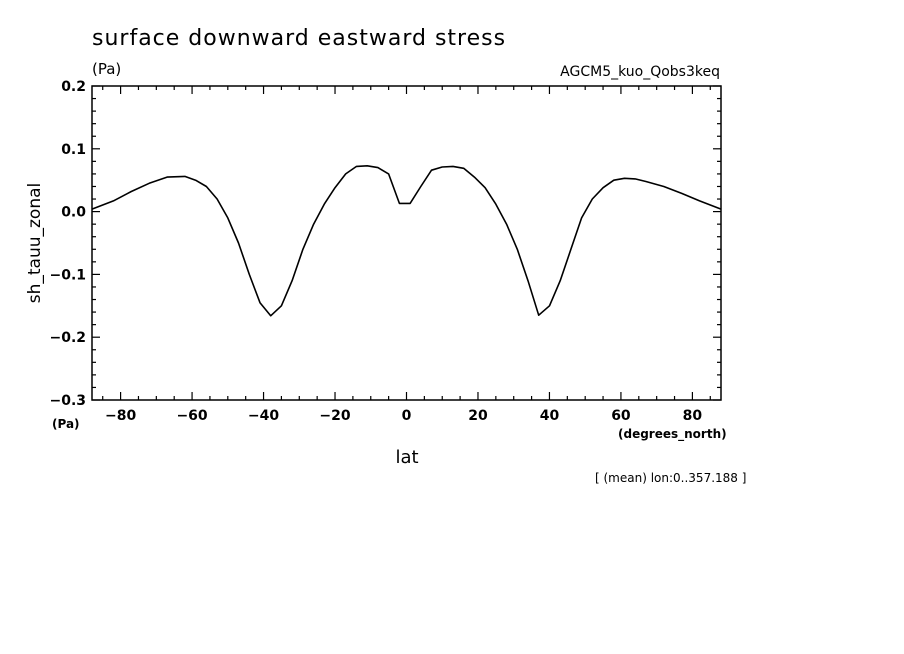  I want to click on footnote: [ (mean) lon:0..357.188 ], so click(670, 478).